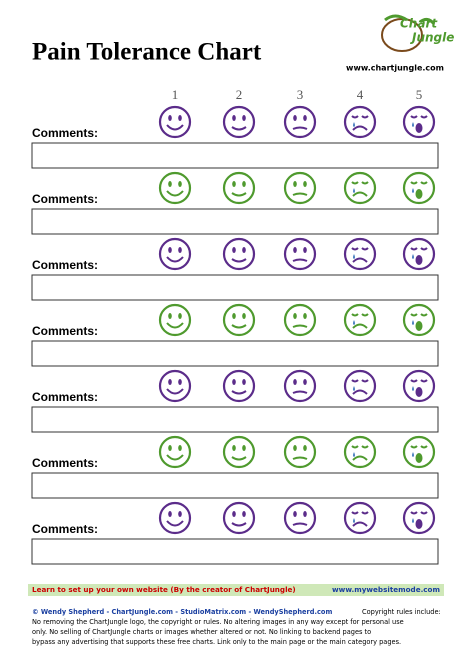 This screenshot has width=474, height=664. I want to click on banner-url: www.mywebsitemode.com, so click(386, 589).